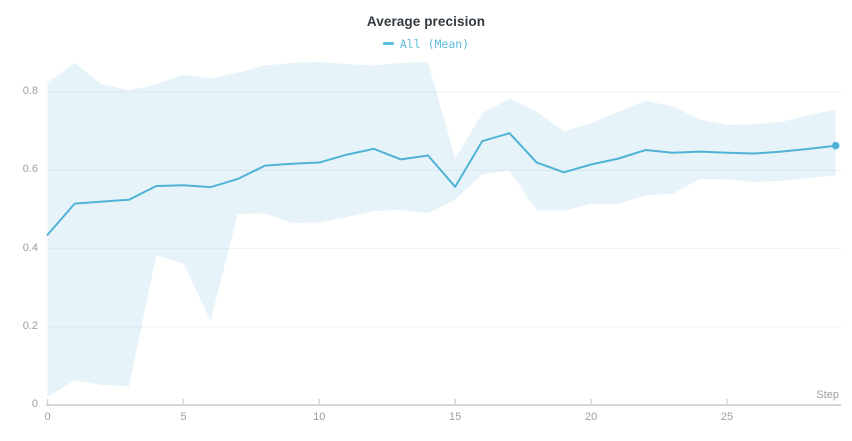 This screenshot has height=441, width=852. What do you see at coordinates (455, 417) in the screenshot?
I see `x-tick-label: 15` at bounding box center [455, 417].